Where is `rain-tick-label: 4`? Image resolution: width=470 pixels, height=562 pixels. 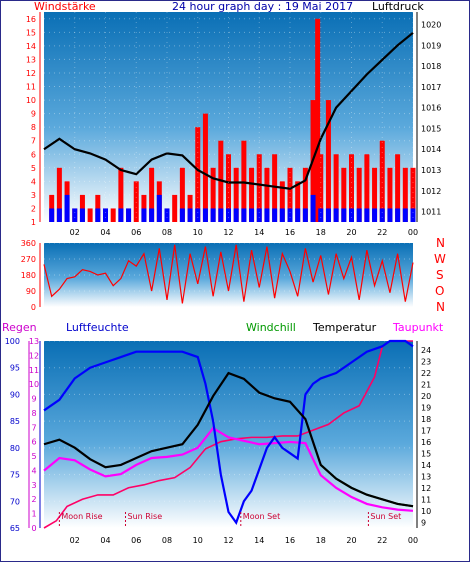
rain-tick-label: 4 is located at coordinates (33, 470).